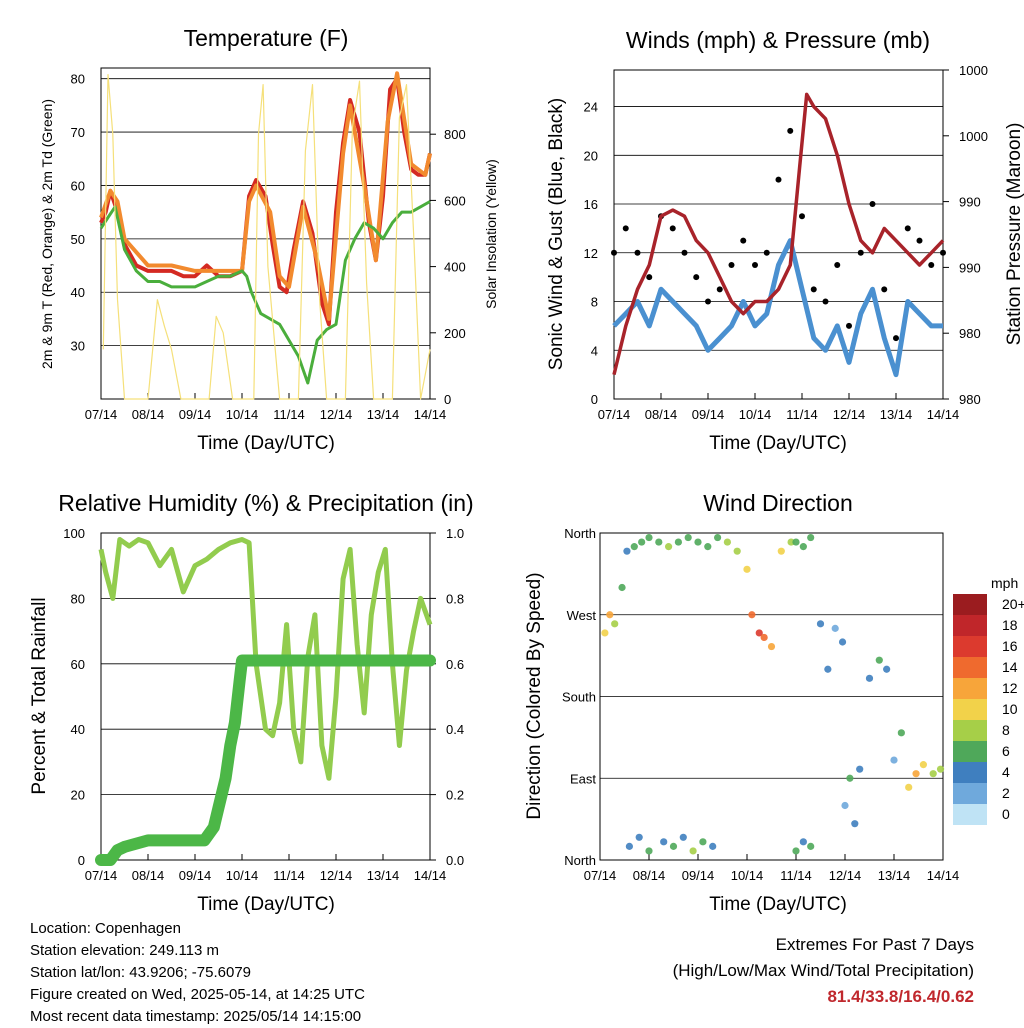 Image resolution: width=1024 pixels, height=1028 pixels. What do you see at coordinates (266, 904) in the screenshot?
I see `humidity-xlabel: Time (Day/UTC)` at bounding box center [266, 904].